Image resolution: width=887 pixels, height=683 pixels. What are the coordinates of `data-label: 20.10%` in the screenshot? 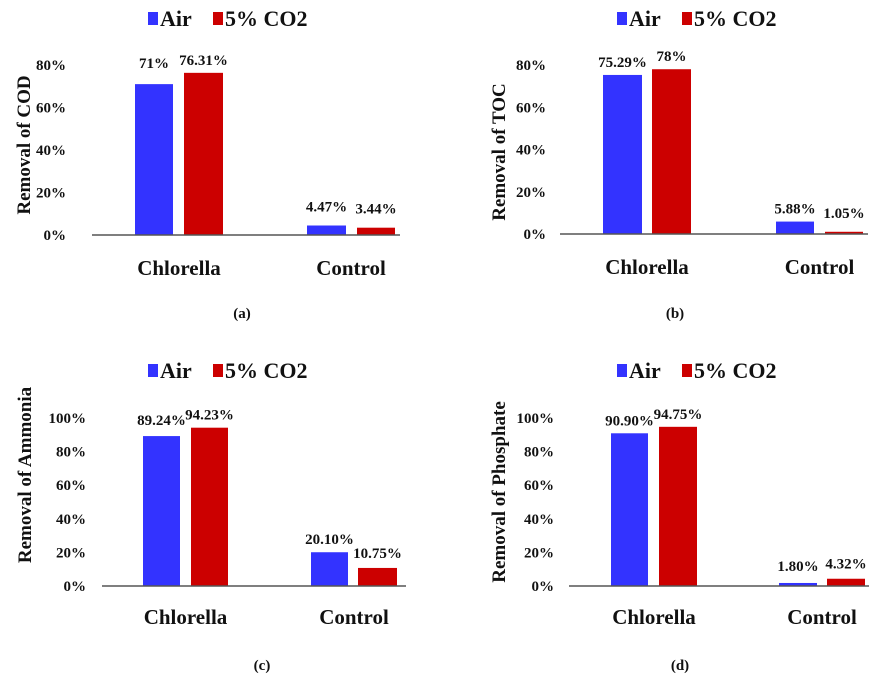 It's located at (329, 540).